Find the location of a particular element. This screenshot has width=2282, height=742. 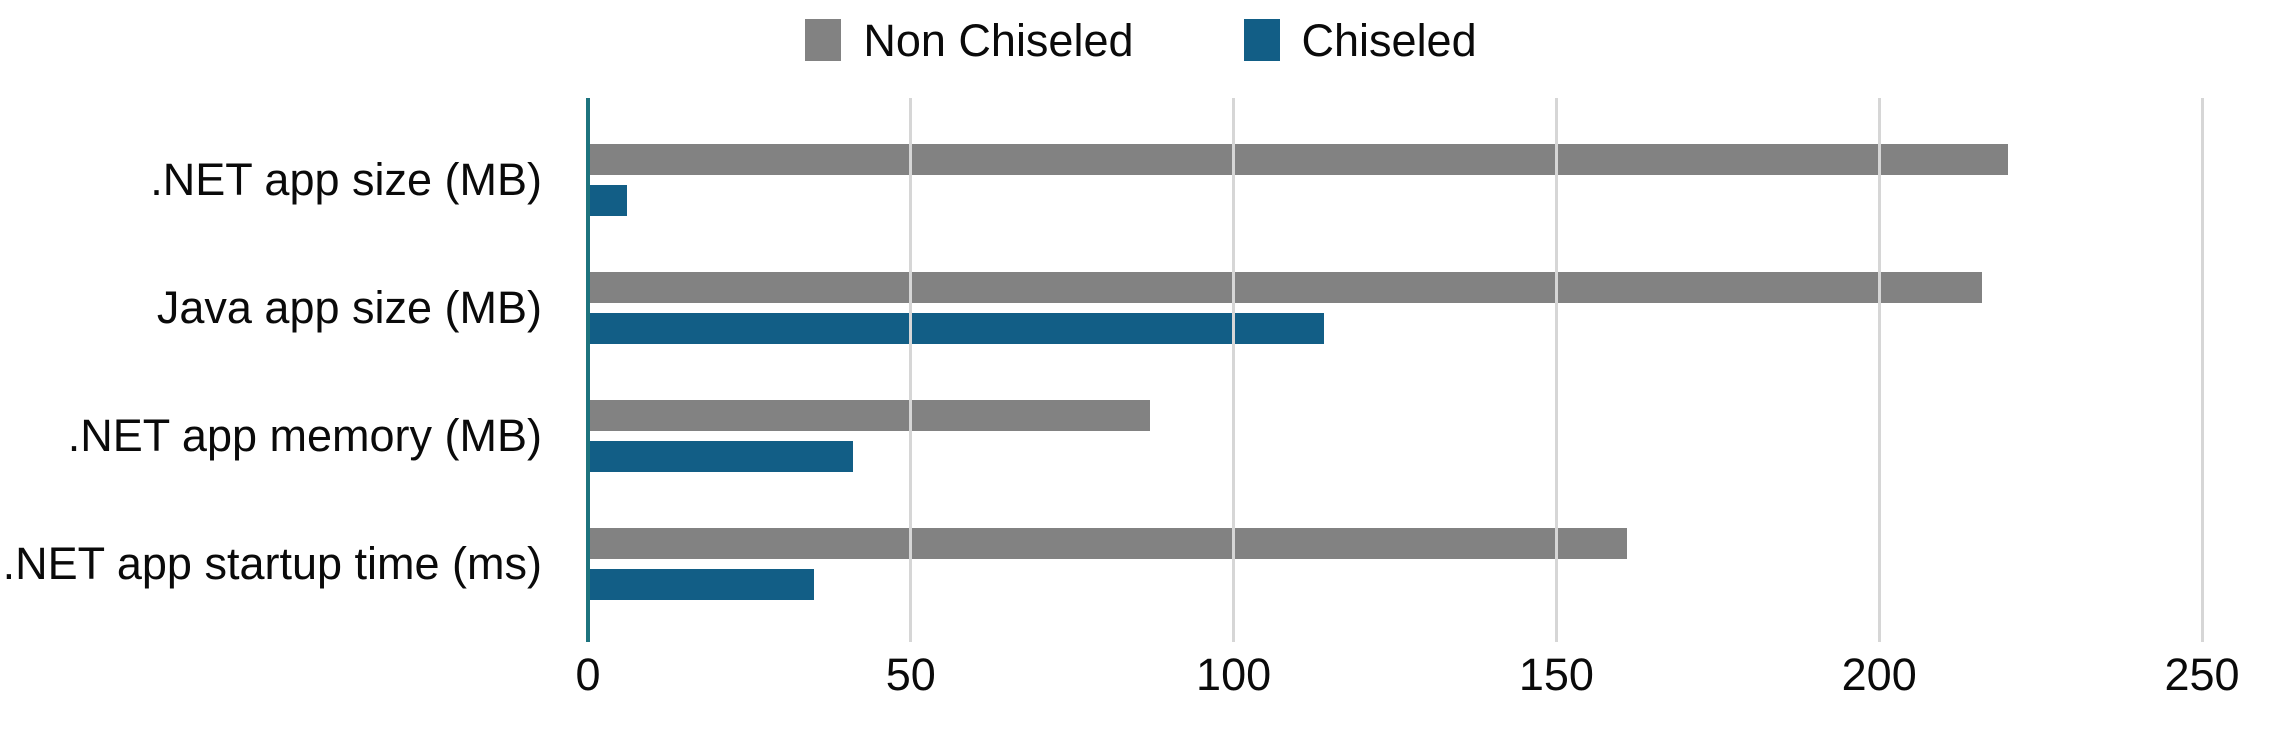

category-label: .NET app memory (MB) is located at coordinates (304, 435).